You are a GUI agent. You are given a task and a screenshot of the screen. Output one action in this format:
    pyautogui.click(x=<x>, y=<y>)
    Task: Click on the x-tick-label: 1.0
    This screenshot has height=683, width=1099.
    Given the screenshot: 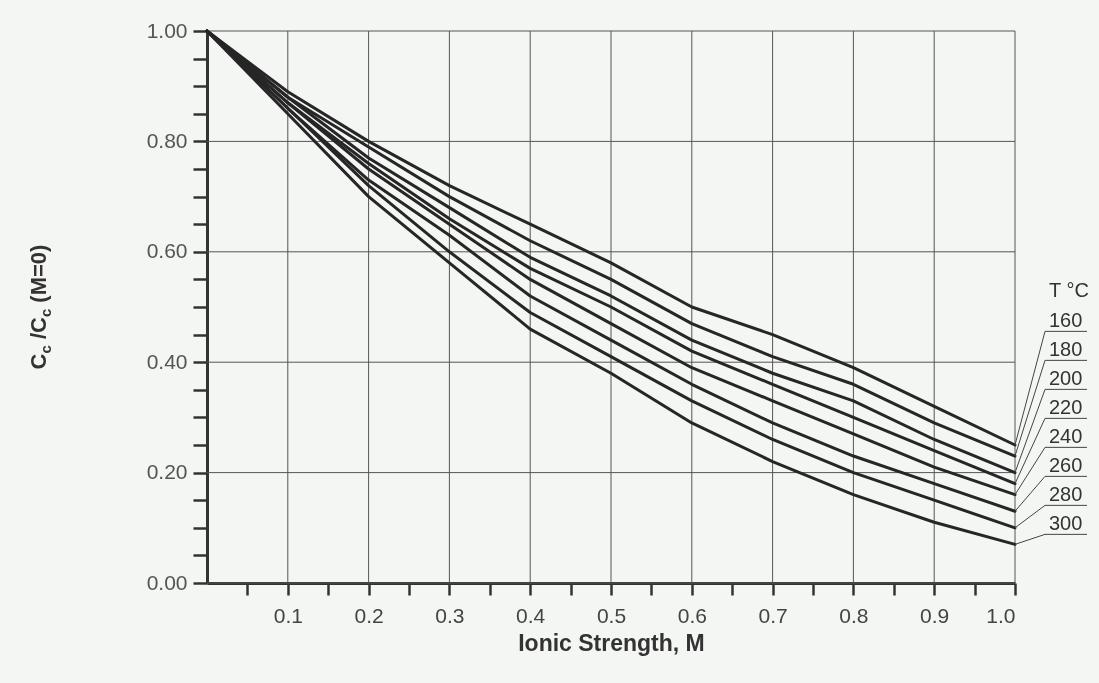 What is the action you would take?
    pyautogui.click(x=1001, y=615)
    